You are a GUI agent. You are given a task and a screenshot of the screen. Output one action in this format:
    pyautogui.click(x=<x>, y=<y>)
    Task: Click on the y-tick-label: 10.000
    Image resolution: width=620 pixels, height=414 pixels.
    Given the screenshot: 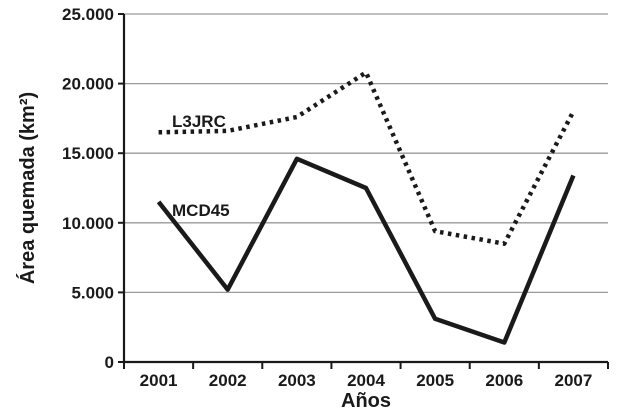 What is the action you would take?
    pyautogui.click(x=88, y=223)
    